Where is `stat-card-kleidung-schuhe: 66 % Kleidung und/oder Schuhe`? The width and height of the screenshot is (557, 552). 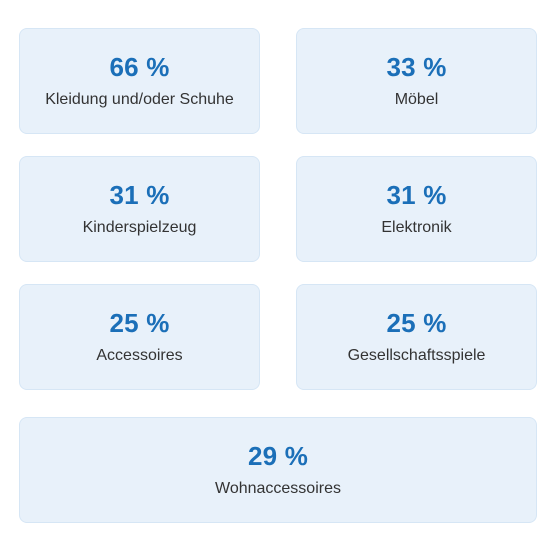 stat-card-kleidung-schuhe: 66 % Kleidung und/oder Schuhe is located at coordinates (139, 81).